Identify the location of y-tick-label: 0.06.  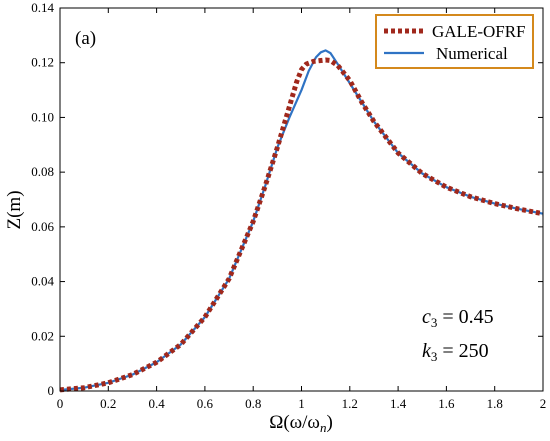
(42, 226).